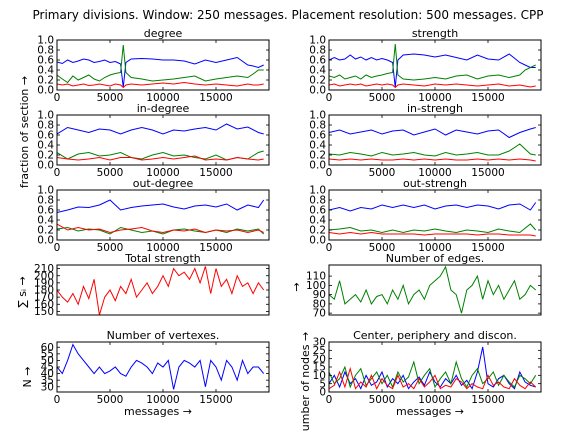  I want to click on label-messages-right: messages →, so click(430, 411).